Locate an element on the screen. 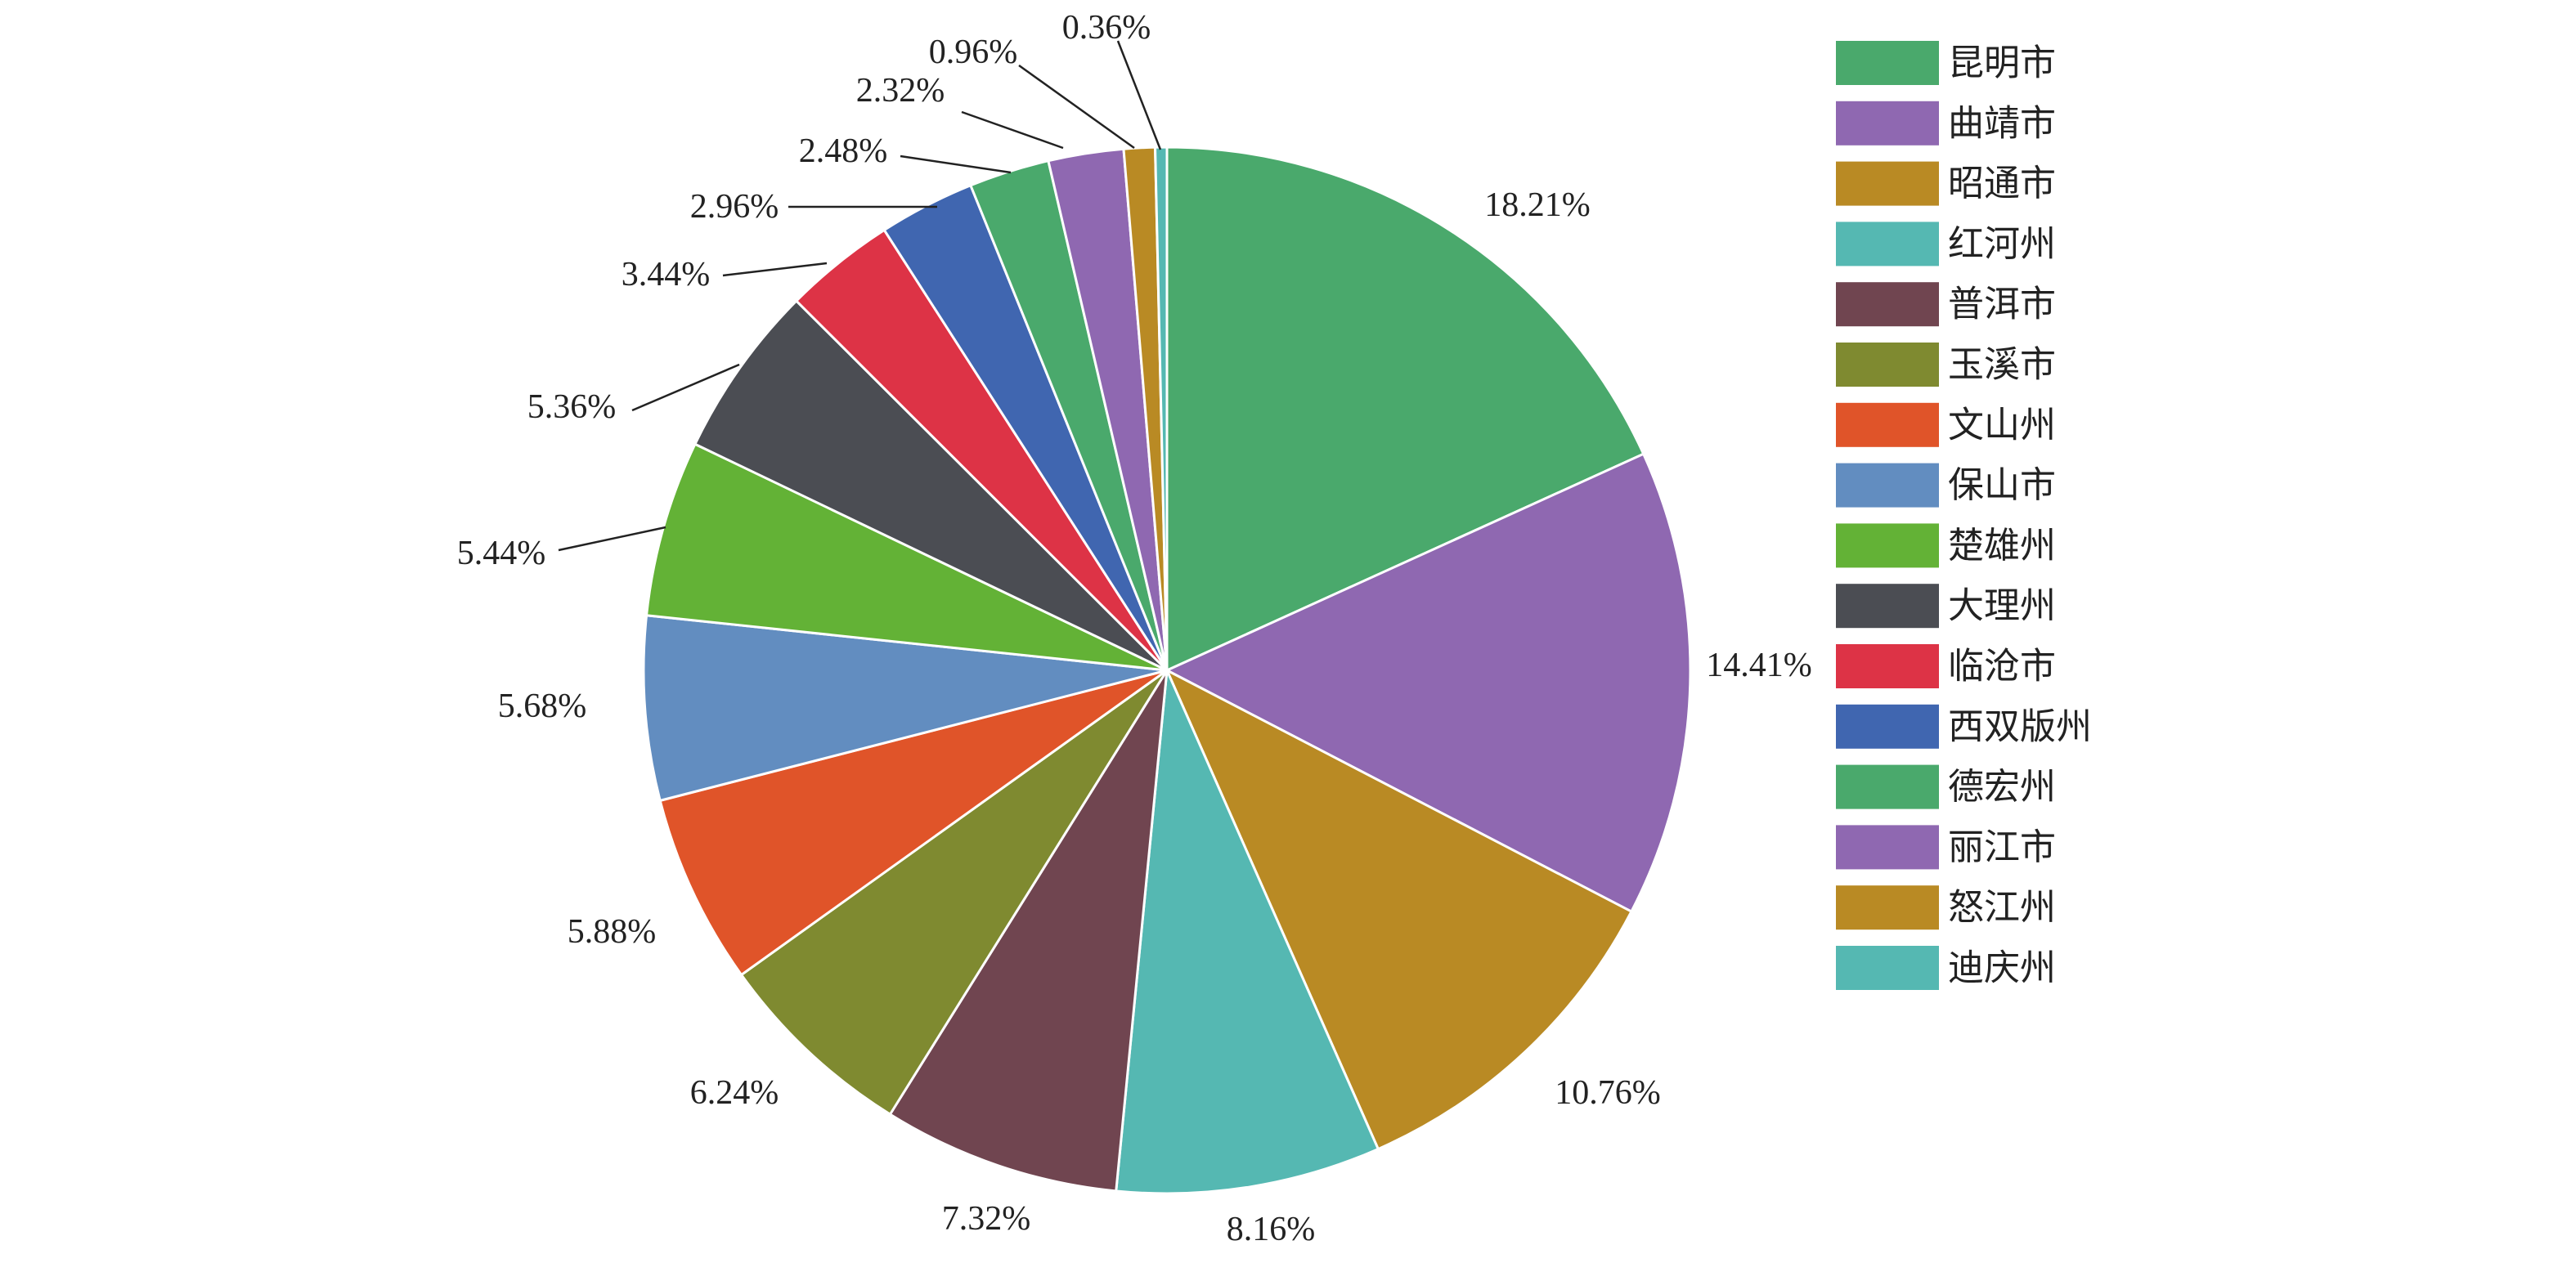 This screenshot has height=1263, width=2576. legend-label: 西双版州 is located at coordinates (2020, 726).